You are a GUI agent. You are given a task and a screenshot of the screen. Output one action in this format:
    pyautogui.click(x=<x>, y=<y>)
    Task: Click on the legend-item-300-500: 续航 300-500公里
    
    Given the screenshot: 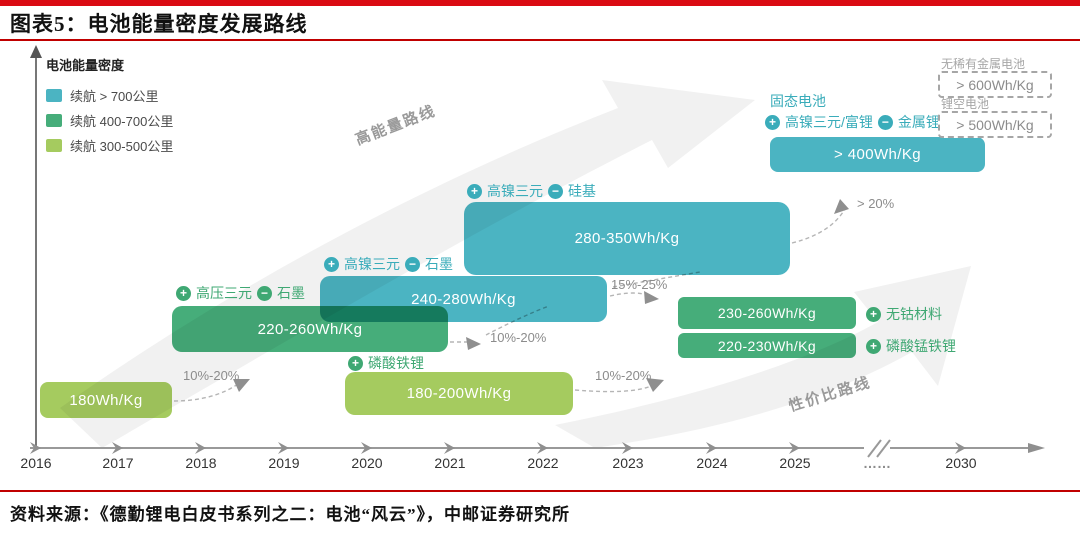 What is the action you would take?
    pyautogui.click(x=109, y=145)
    